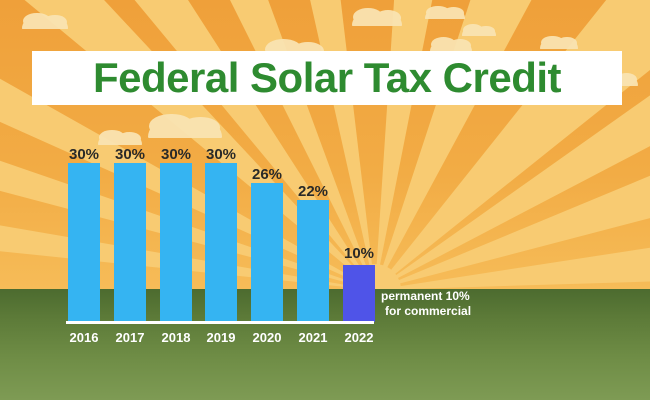  I want to click on x-axis-tick-2018: 2018, so click(176, 337).